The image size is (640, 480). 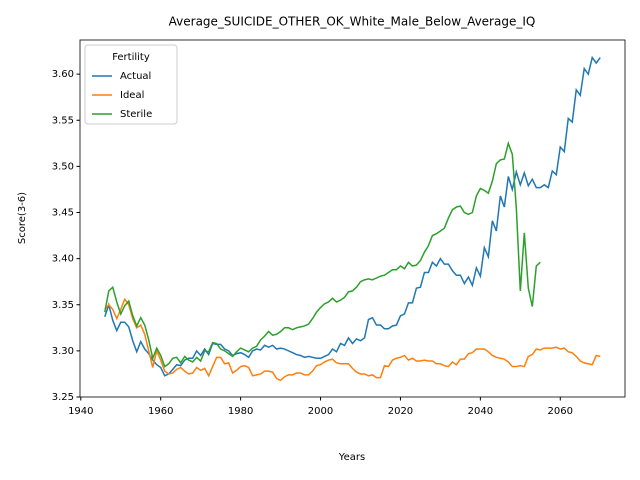 I want to click on x-tick-label: 1980, so click(x=240, y=411).